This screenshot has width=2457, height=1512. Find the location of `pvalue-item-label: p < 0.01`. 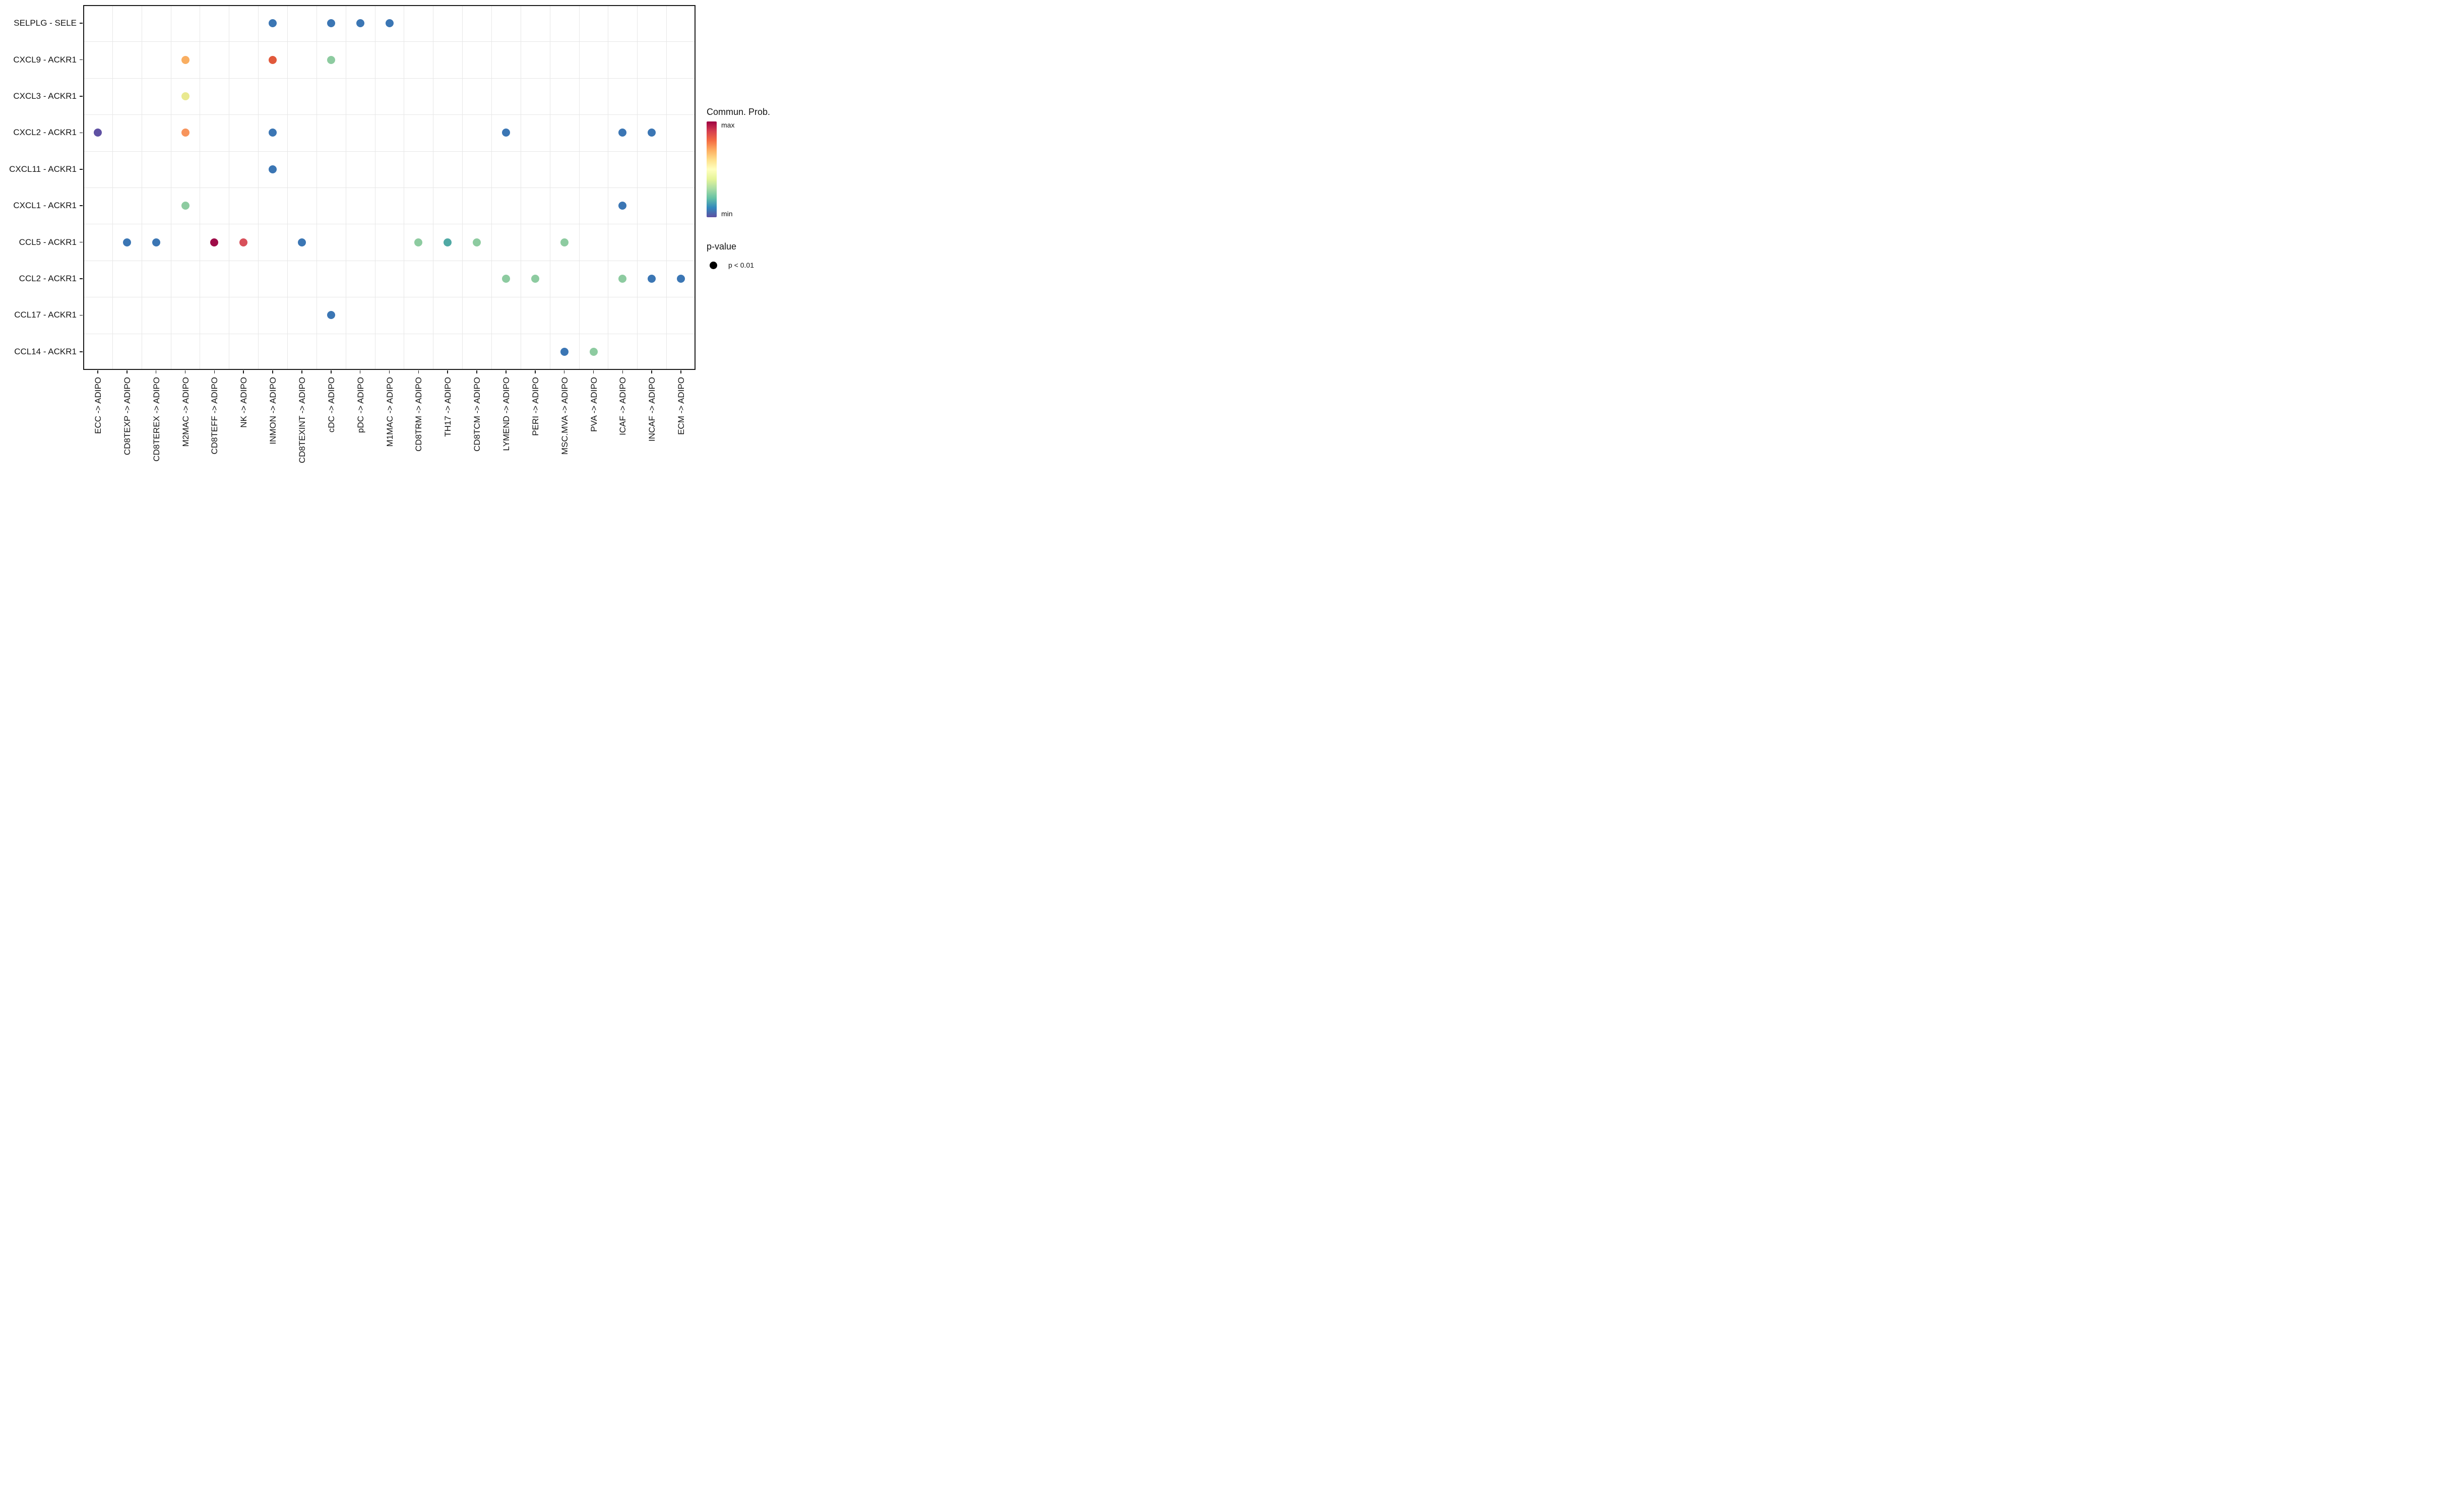

pvalue-item-label: p < 0.01 is located at coordinates (741, 265).